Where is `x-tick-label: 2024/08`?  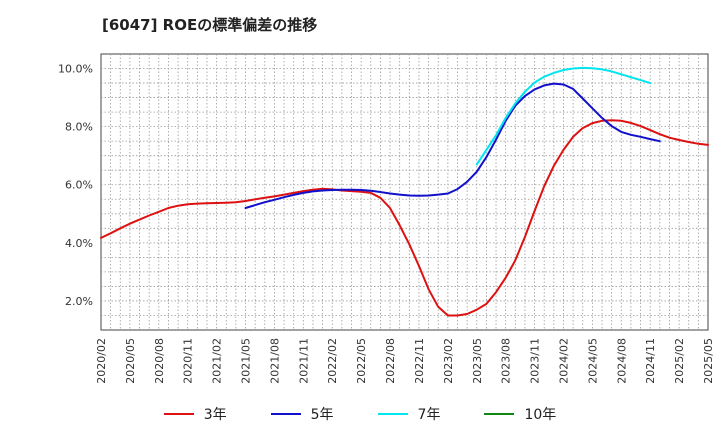 x-tick-label: 2024/08 is located at coordinates (621, 361).